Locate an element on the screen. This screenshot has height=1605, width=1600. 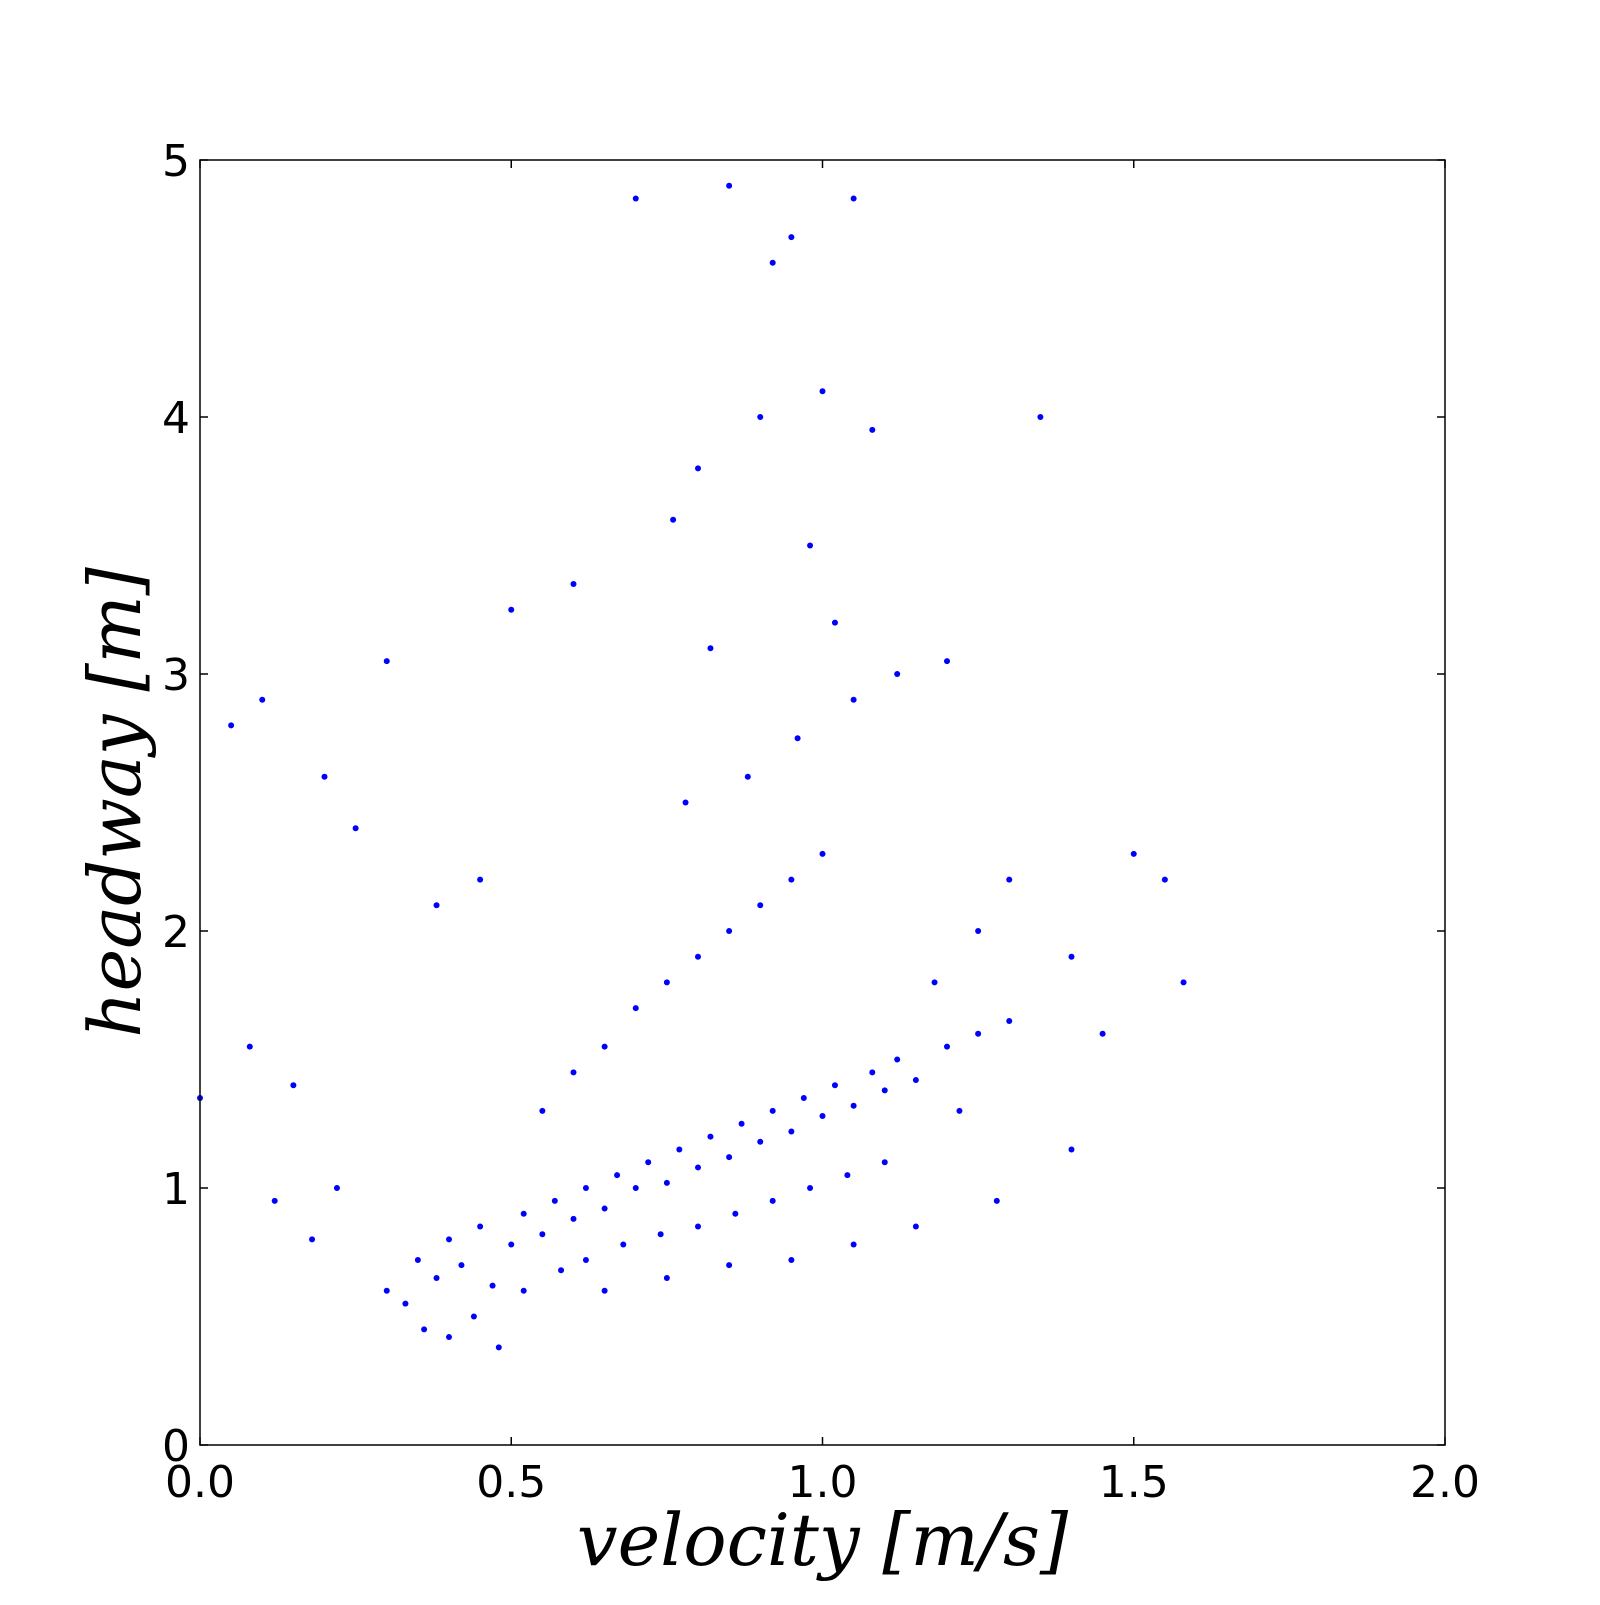
x-tick-label: 1.5 is located at coordinates (1134, 1482).